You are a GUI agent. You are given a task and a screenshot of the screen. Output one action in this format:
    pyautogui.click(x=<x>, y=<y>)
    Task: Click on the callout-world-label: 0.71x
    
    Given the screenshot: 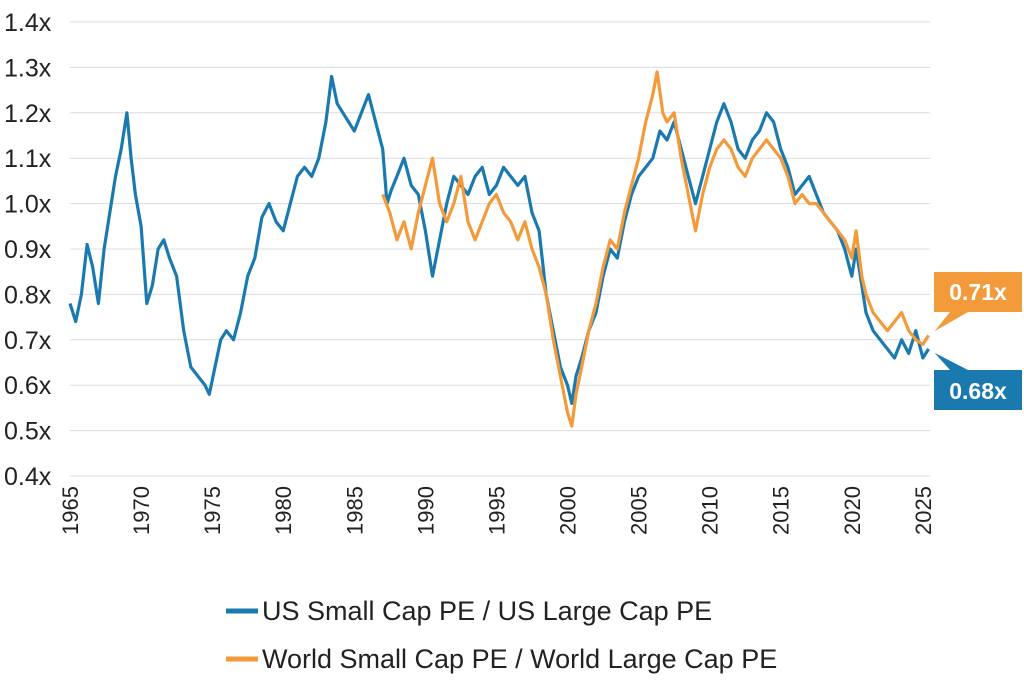 What is the action you would take?
    pyautogui.click(x=978, y=292)
    